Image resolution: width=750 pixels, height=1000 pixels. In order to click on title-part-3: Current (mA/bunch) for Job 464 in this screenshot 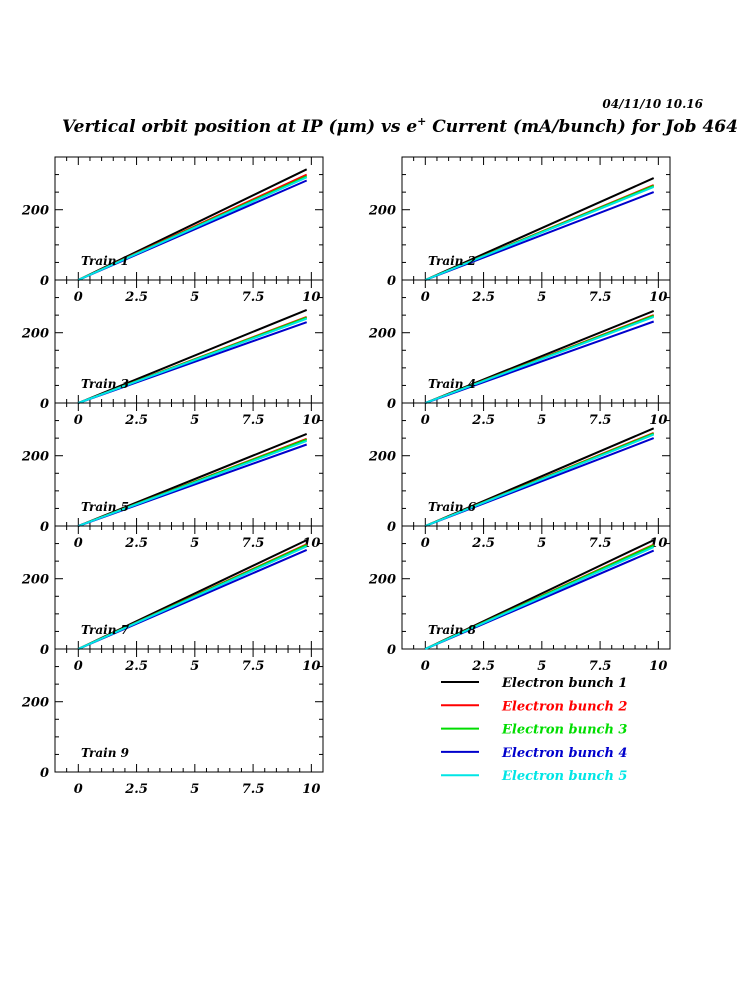, I will do `click(582, 127)`.